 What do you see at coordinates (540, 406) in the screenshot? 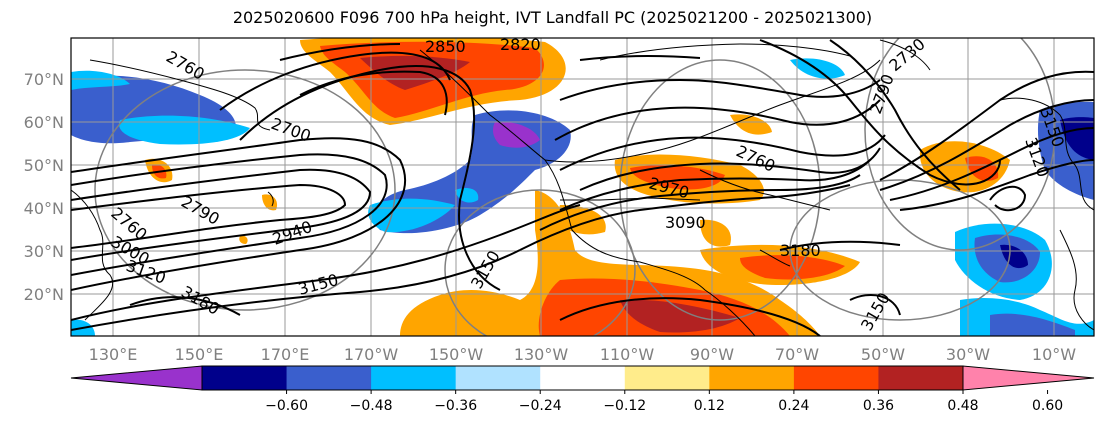
I see `colorbar-tick-label: −0.24` at bounding box center [540, 406].